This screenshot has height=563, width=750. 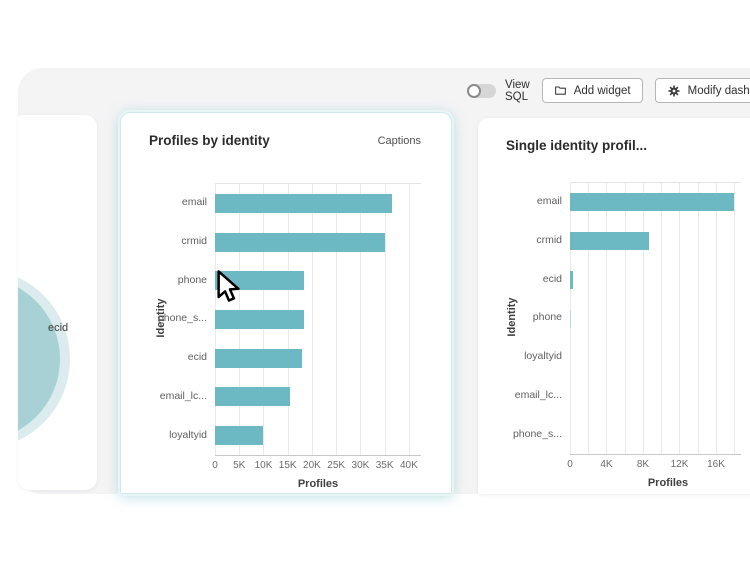 What do you see at coordinates (312, 465) in the screenshot?
I see `x-tick-label: 20K` at bounding box center [312, 465].